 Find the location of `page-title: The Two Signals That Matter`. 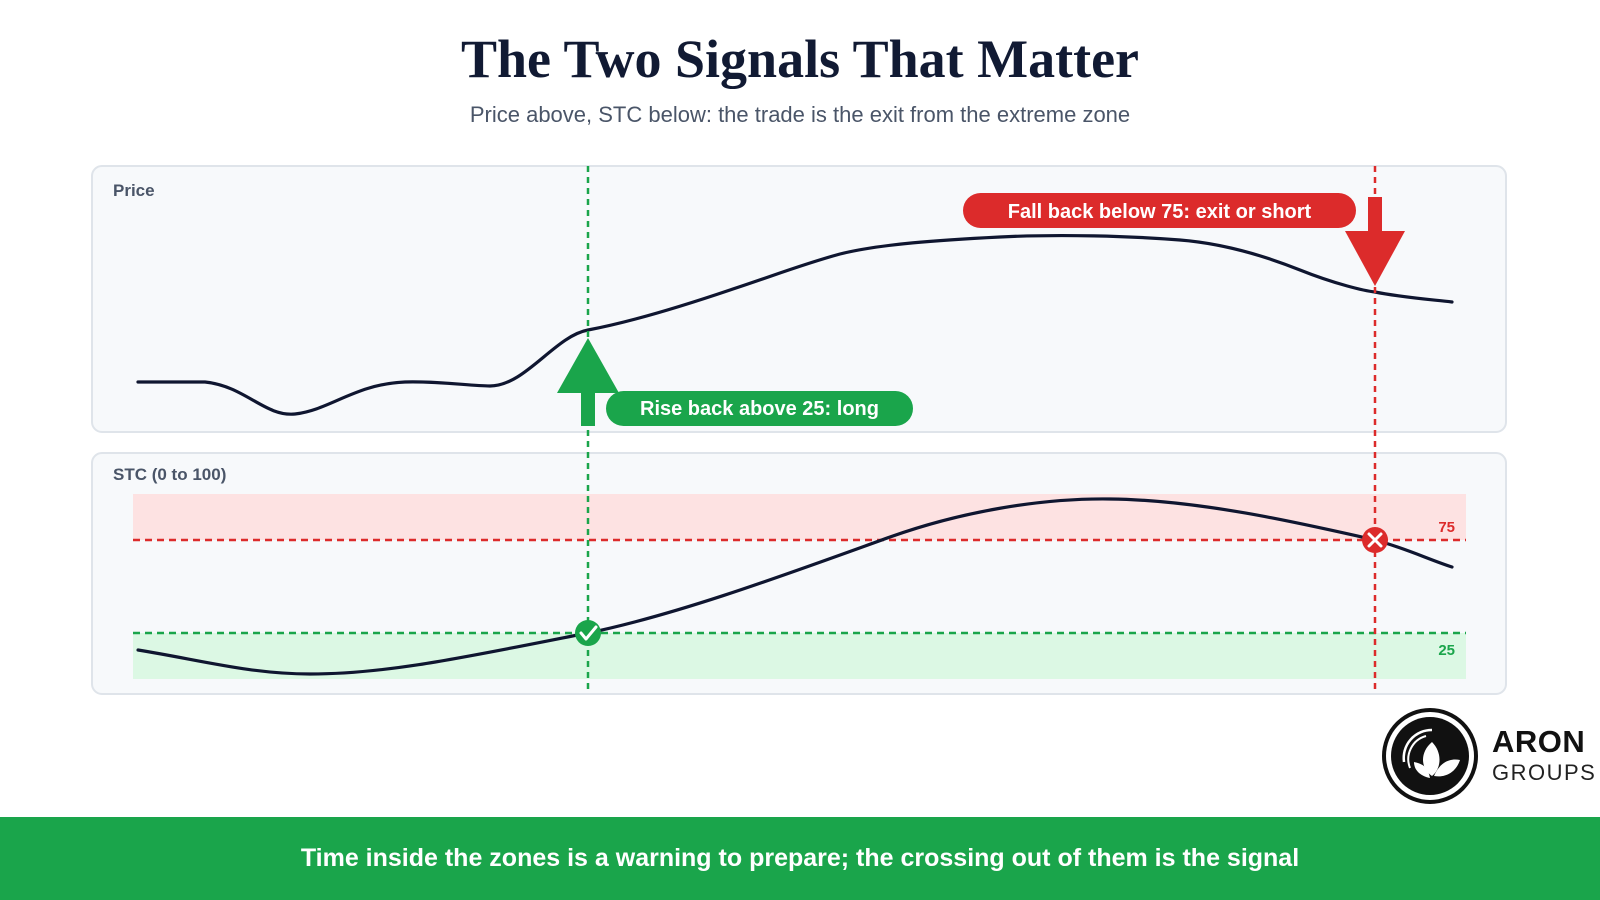

page-title: The Two Signals That Matter is located at coordinates (800, 59).